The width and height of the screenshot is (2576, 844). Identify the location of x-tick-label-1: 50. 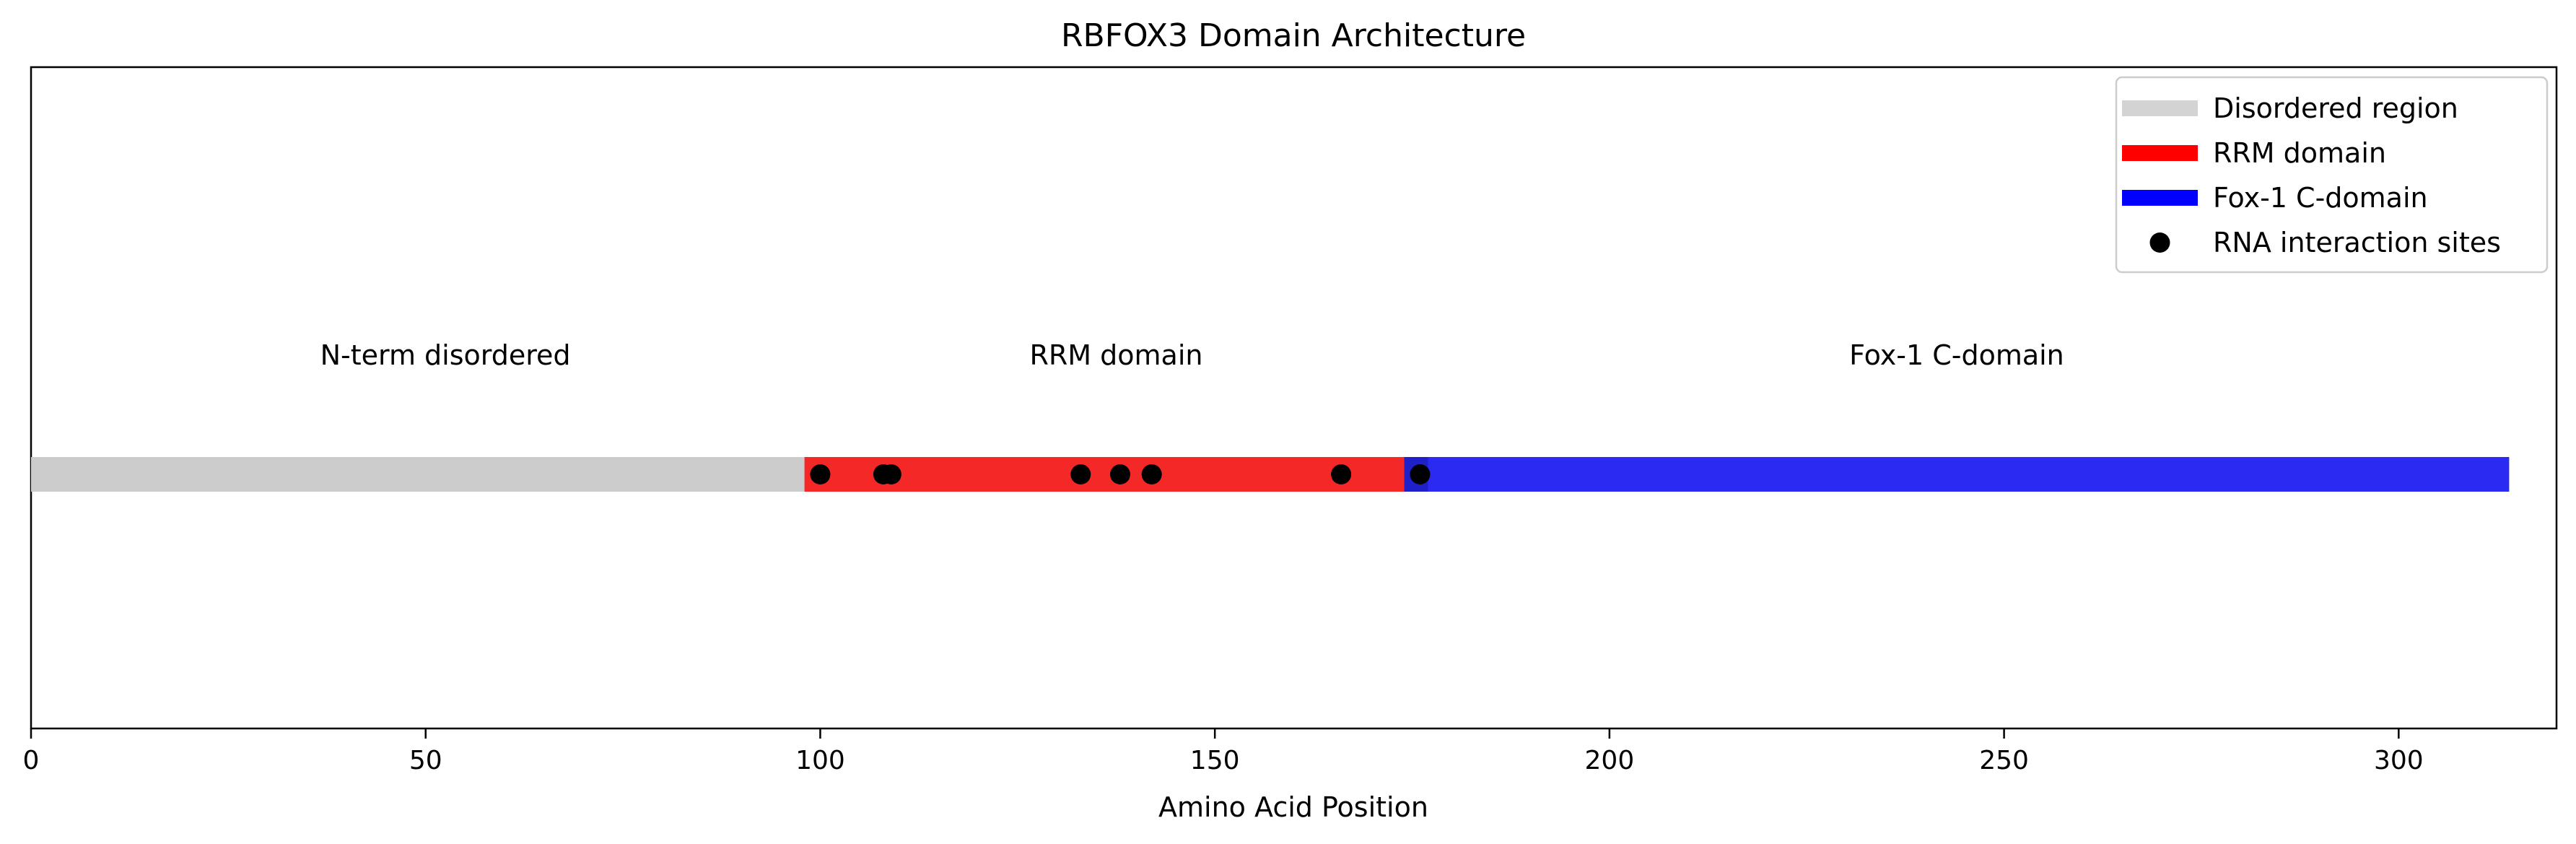
(425, 760).